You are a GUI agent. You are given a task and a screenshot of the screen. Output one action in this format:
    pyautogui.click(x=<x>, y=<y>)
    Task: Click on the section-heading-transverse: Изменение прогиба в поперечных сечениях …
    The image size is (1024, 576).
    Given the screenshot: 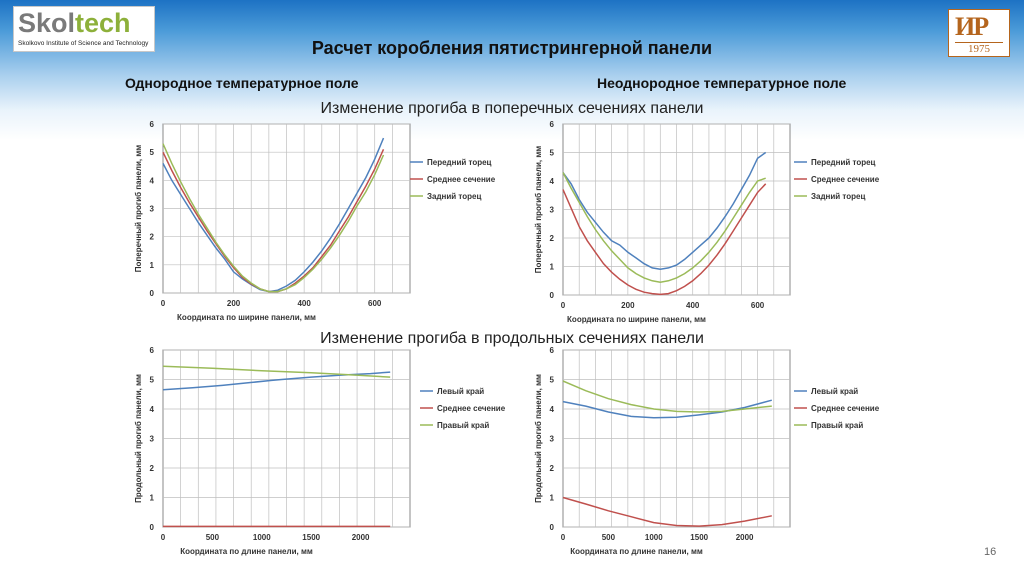 What is the action you would take?
    pyautogui.click(x=512, y=108)
    